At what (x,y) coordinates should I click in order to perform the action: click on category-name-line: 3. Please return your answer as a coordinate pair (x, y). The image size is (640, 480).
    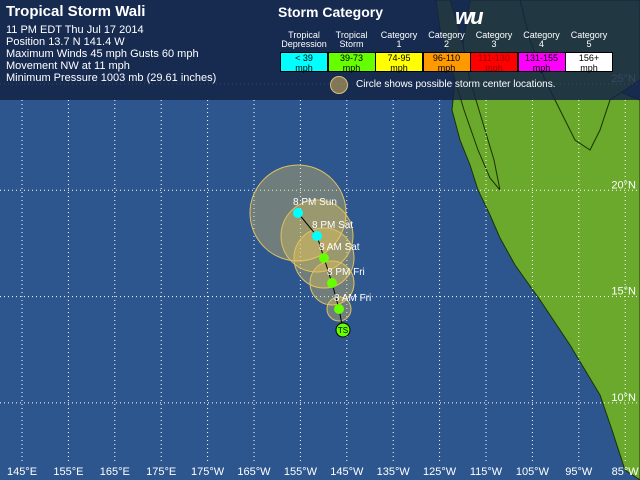
    Looking at the image, I should click on (494, 44).